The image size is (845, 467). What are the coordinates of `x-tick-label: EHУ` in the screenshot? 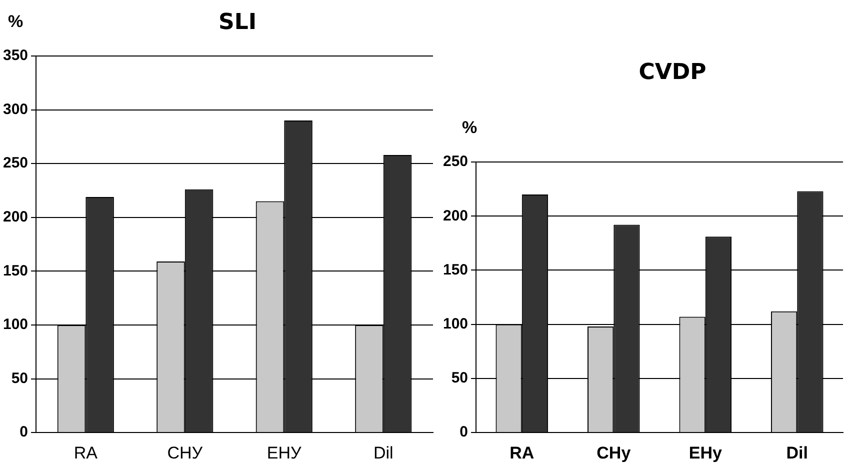 It's located at (284, 452).